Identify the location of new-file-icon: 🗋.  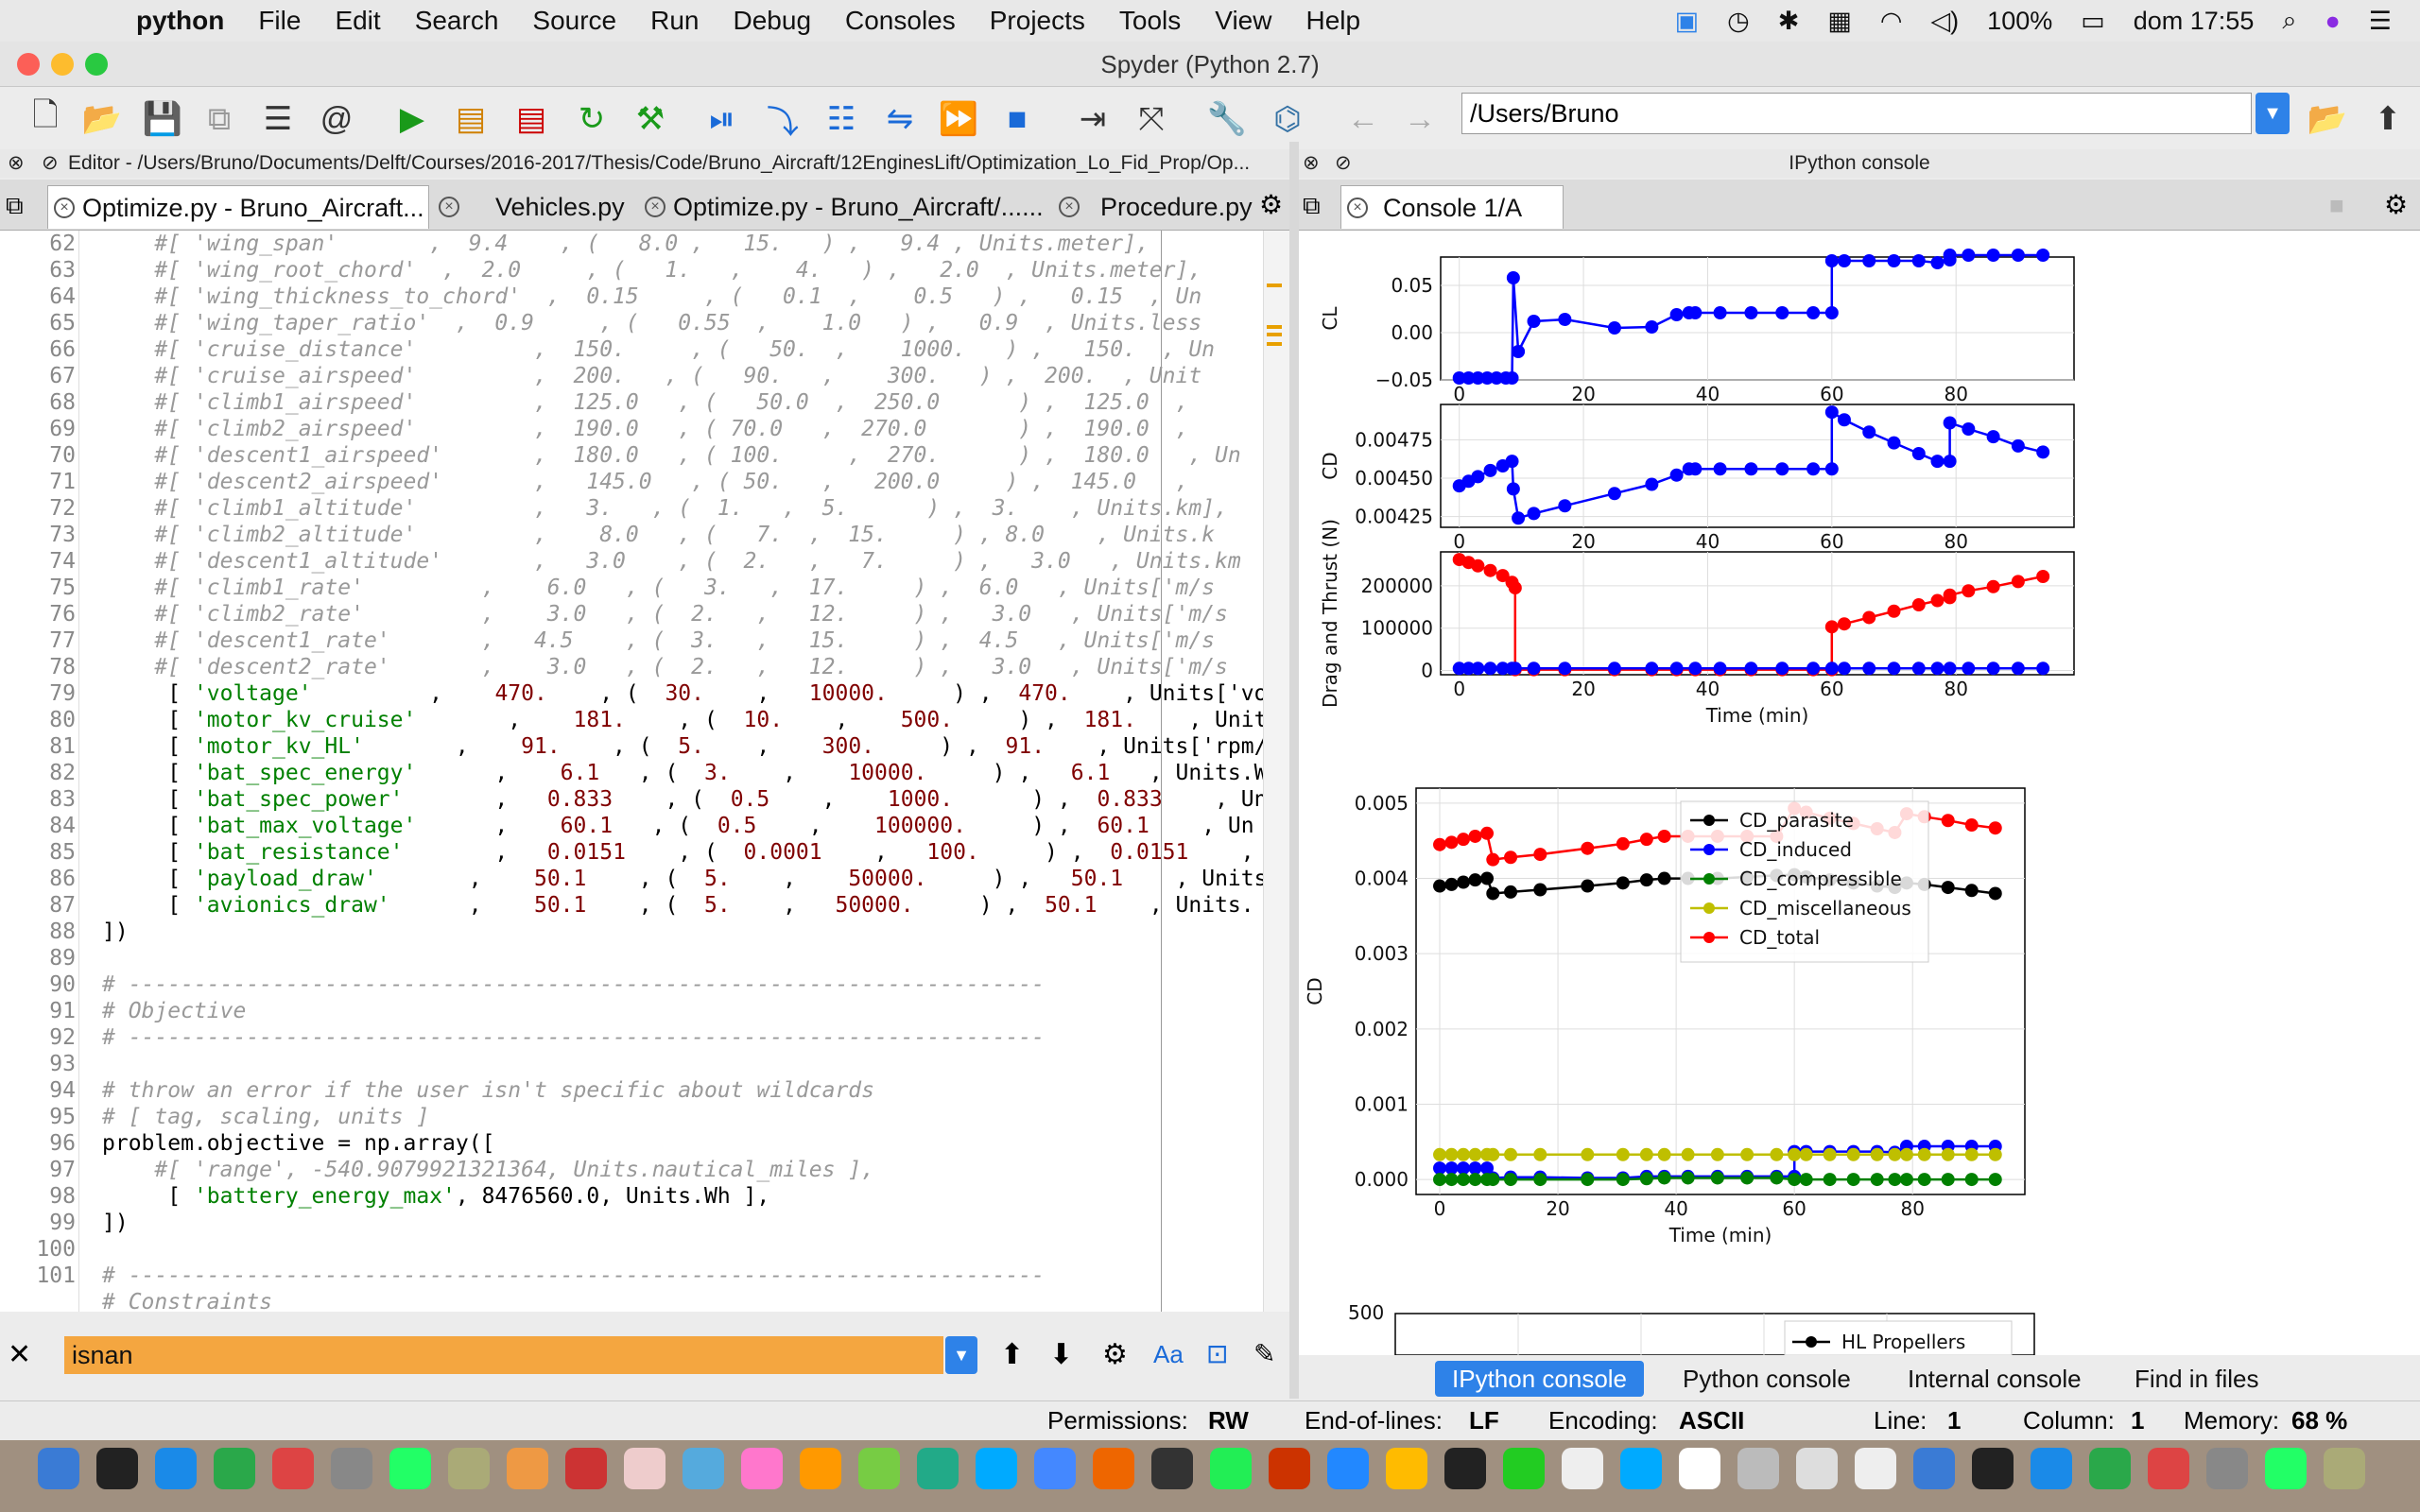
(45, 114).